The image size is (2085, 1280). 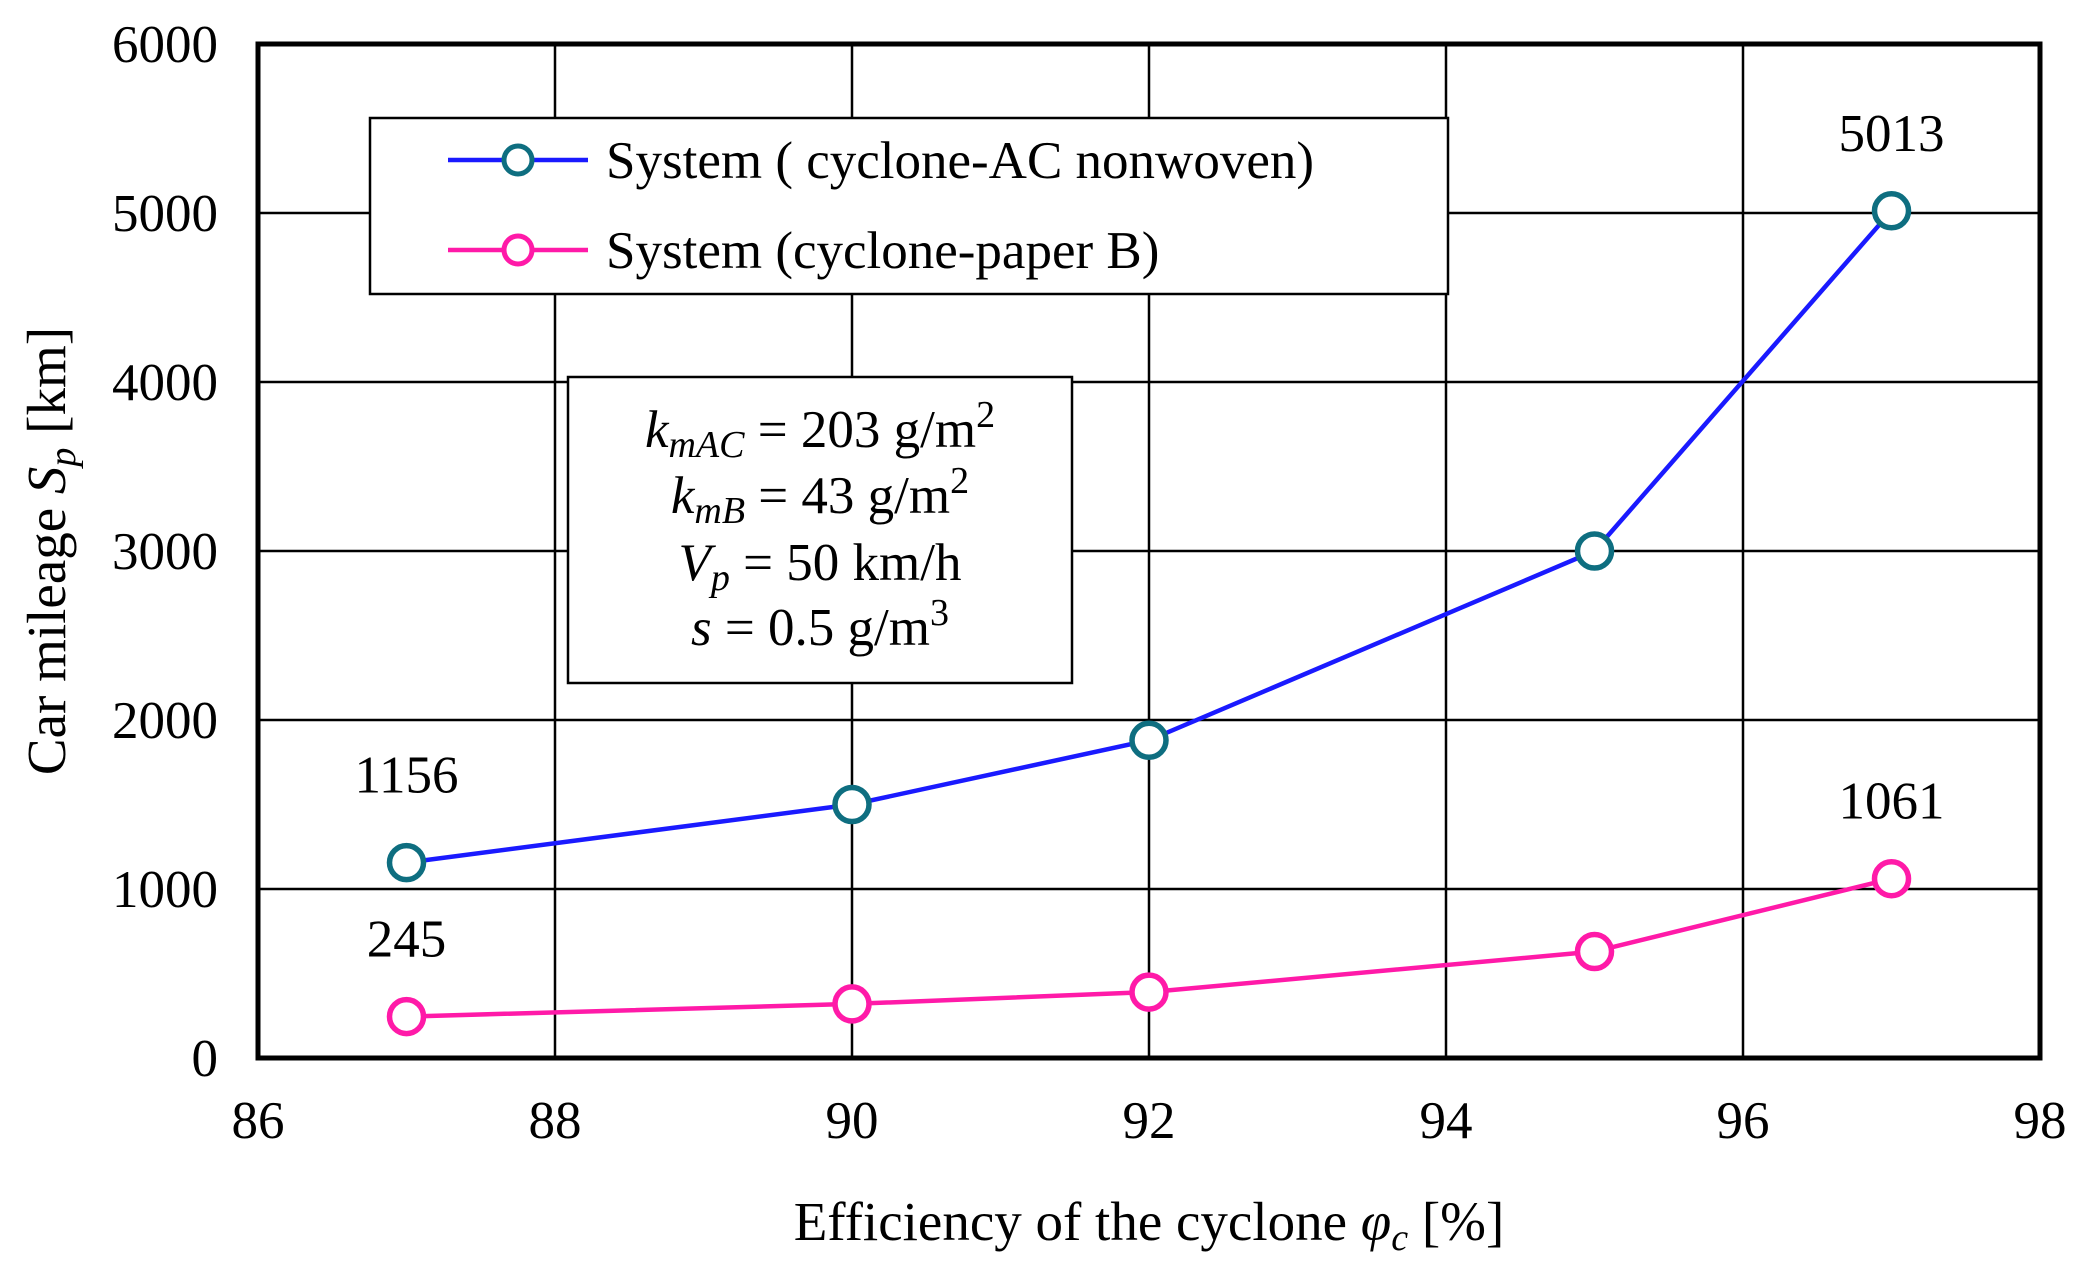 What do you see at coordinates (852, 1121) in the screenshot?
I see `x-tick-label: 90` at bounding box center [852, 1121].